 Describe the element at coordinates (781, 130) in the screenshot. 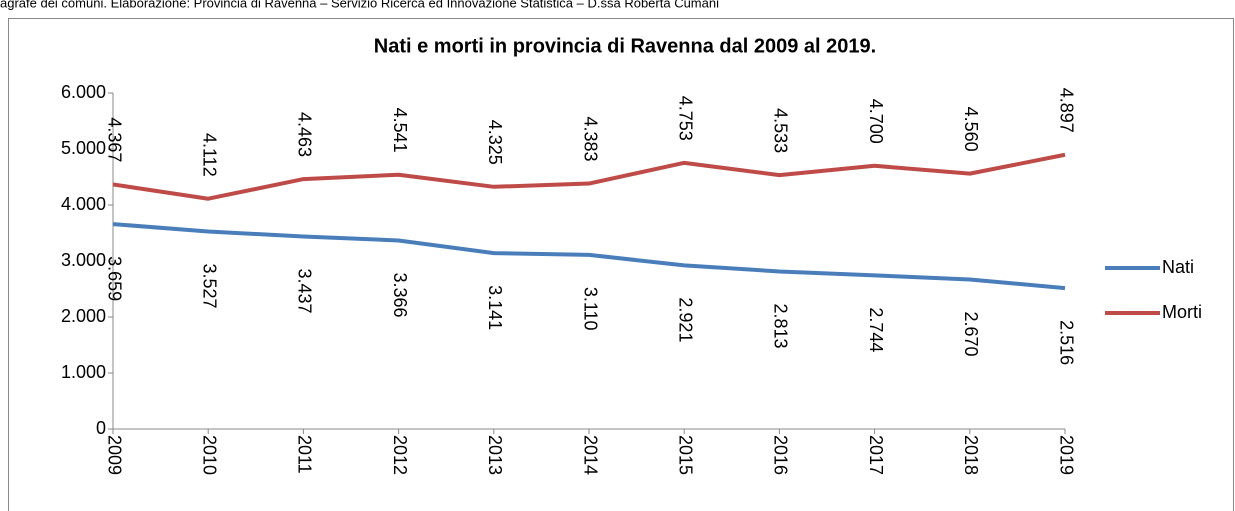

I see `data-label: 4.533` at that location.